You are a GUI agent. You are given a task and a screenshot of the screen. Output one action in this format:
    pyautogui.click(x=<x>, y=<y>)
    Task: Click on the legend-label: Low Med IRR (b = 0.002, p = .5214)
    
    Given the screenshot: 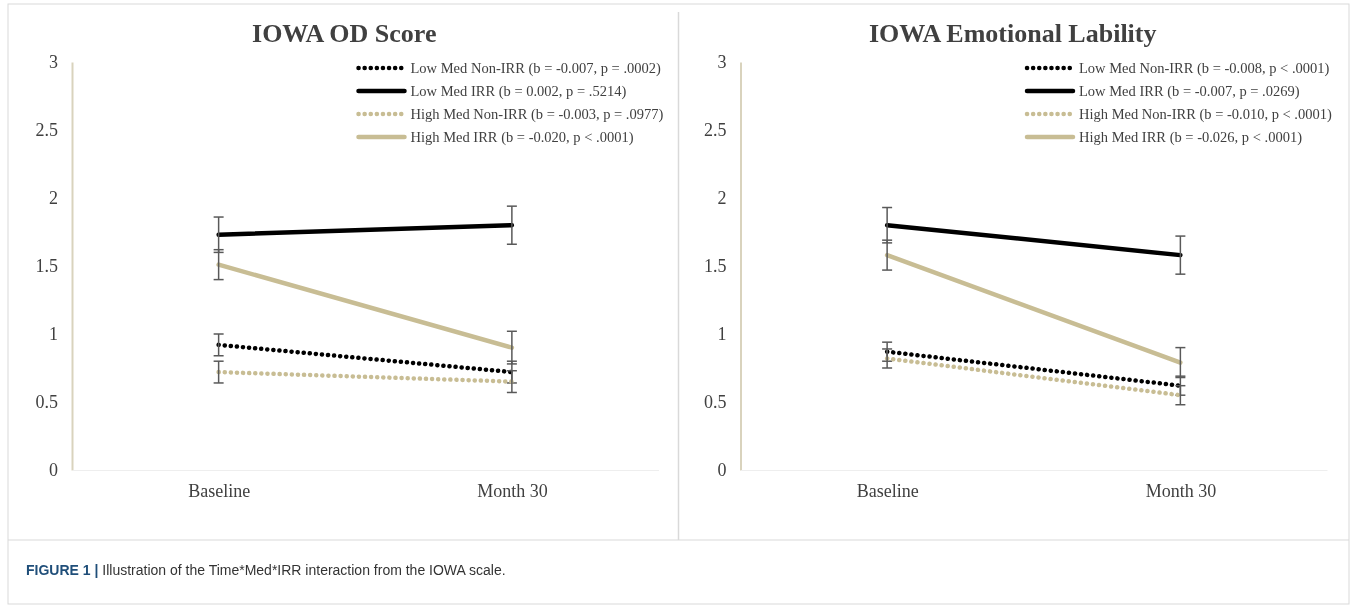 What is the action you would take?
    pyautogui.click(x=518, y=91)
    